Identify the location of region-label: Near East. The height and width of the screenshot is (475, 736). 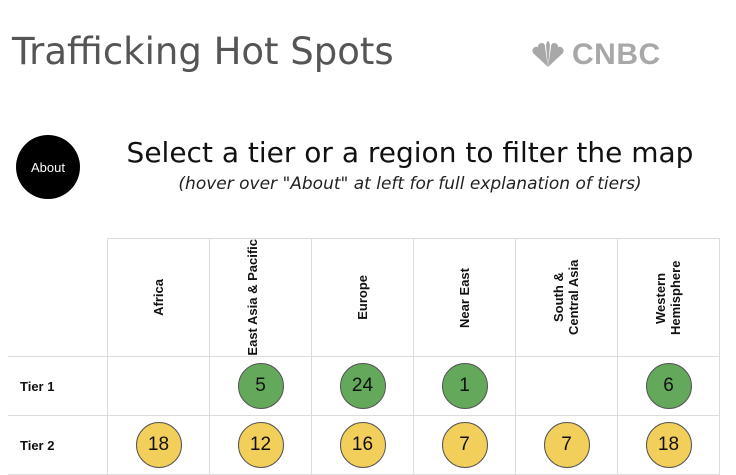
(464, 297).